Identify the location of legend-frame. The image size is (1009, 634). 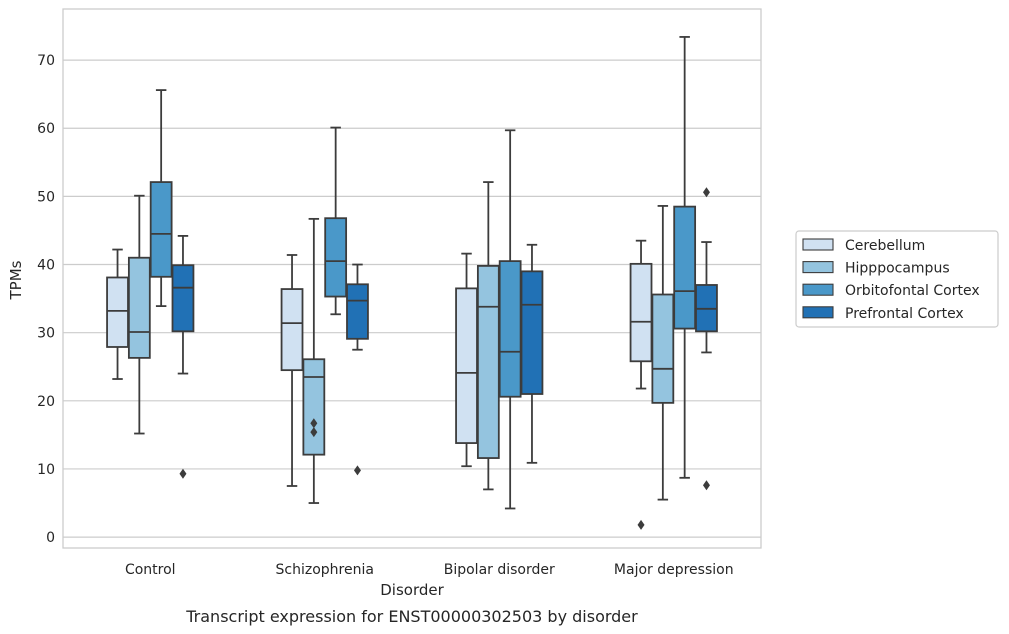
(897, 279).